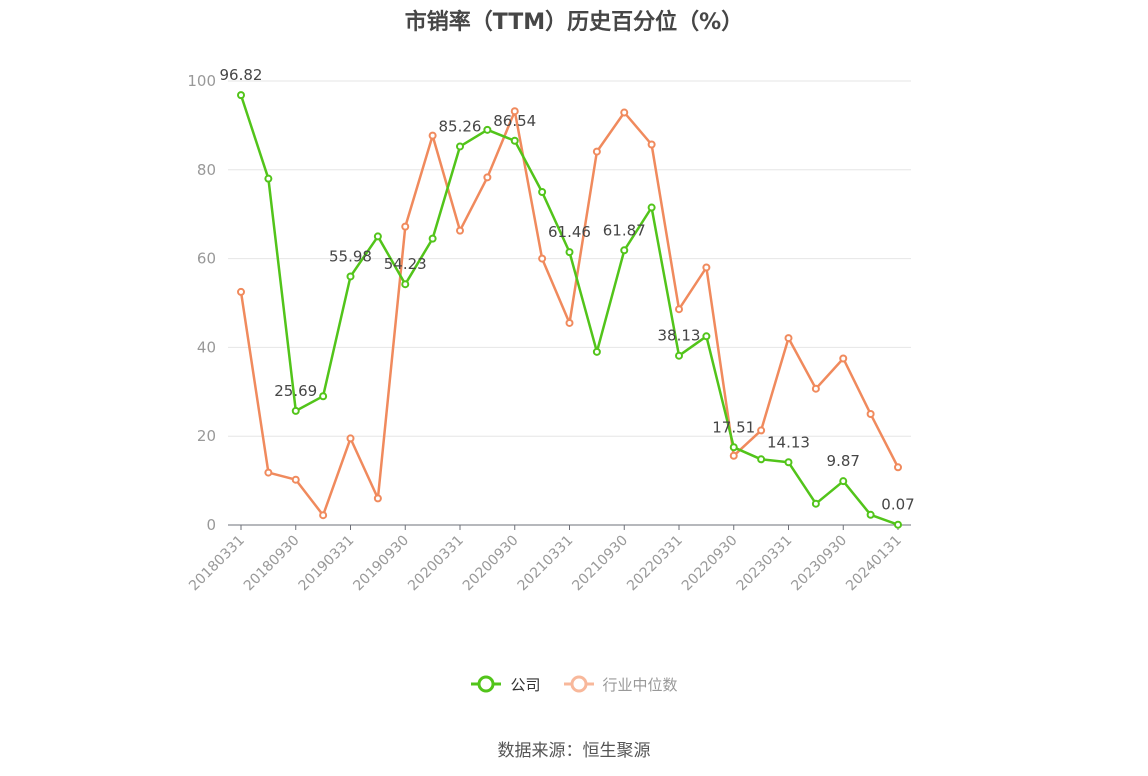  I want to click on x-tick-label: 20230930, so click(819, 564).